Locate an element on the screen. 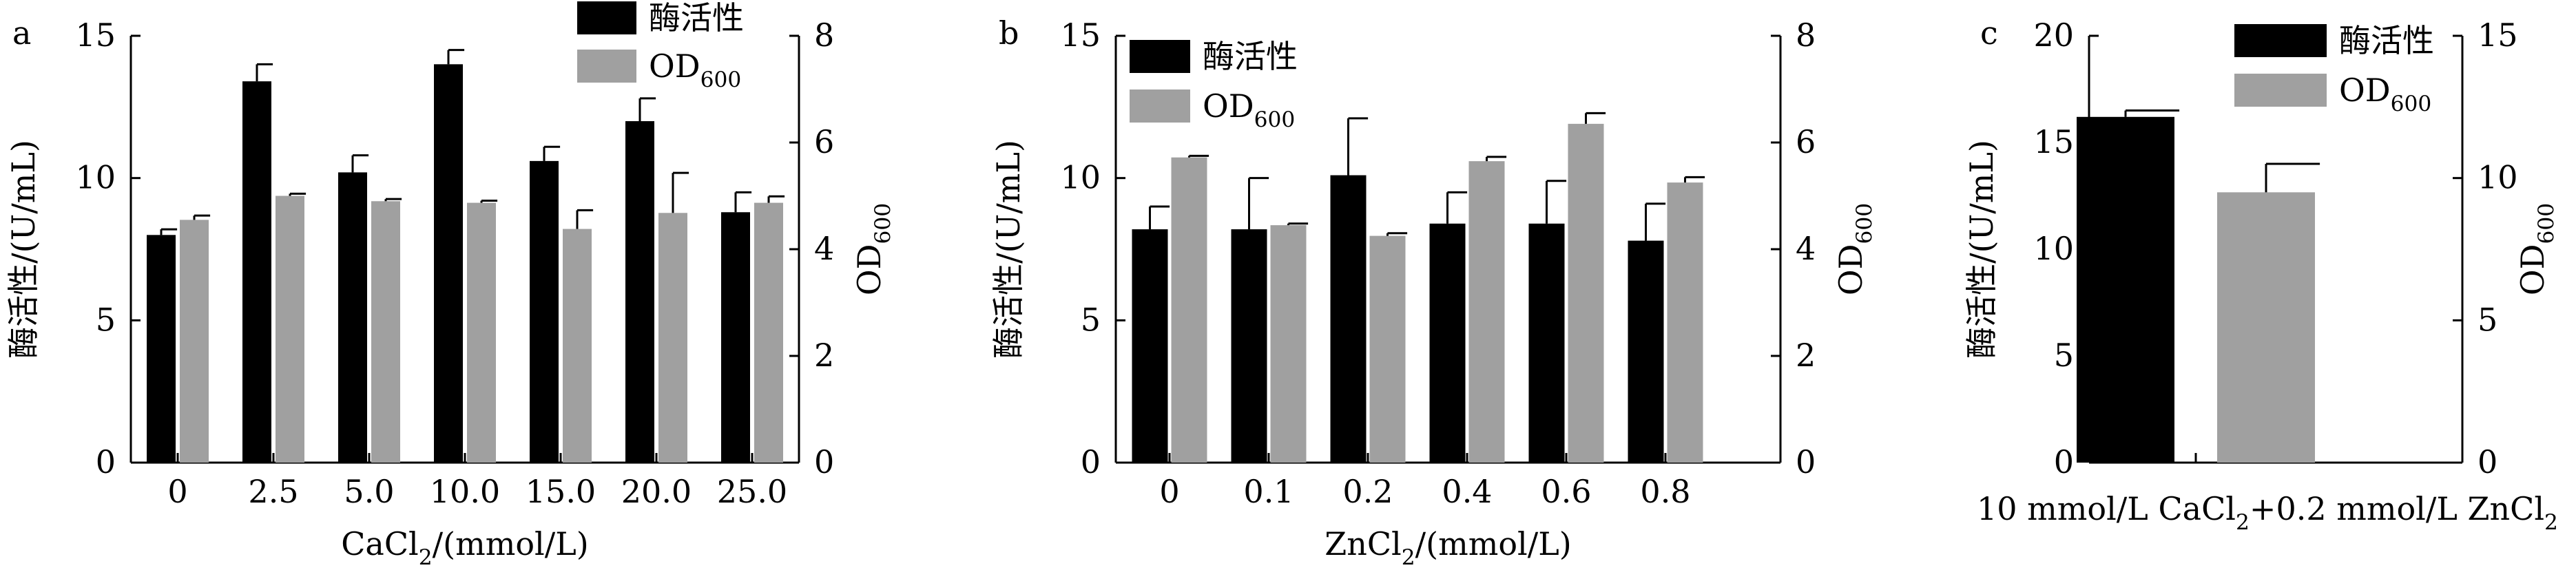 The image size is (2576, 570). x-axis-label: ZnCl2/(mmol/L) is located at coordinates (1448, 547).